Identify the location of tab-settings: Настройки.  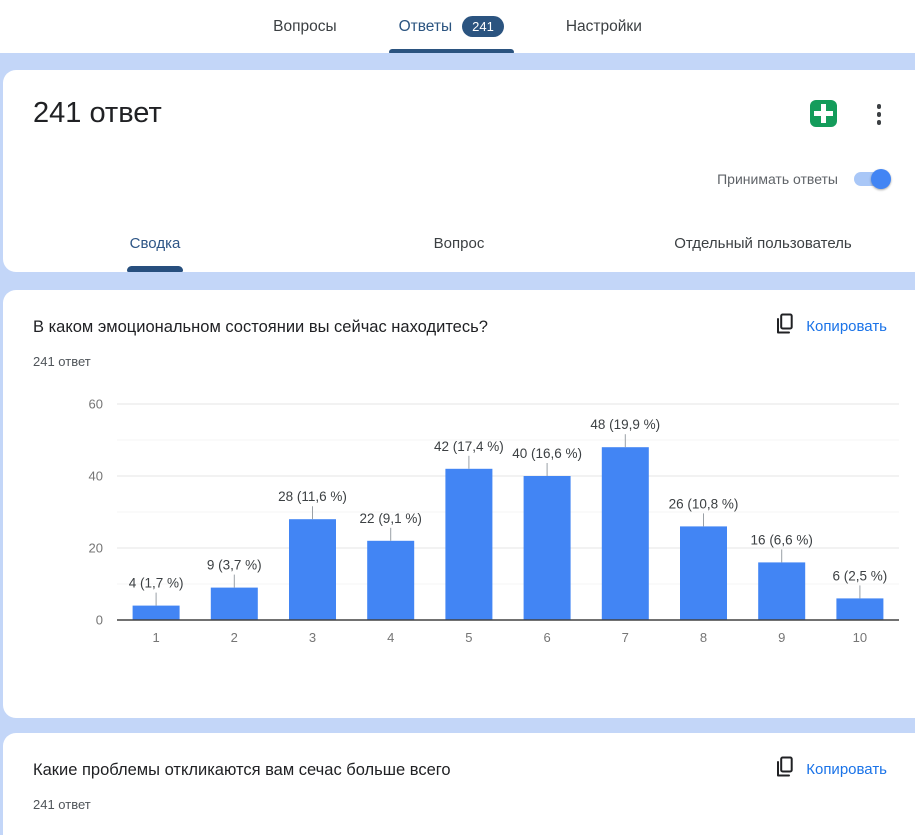
(604, 26).